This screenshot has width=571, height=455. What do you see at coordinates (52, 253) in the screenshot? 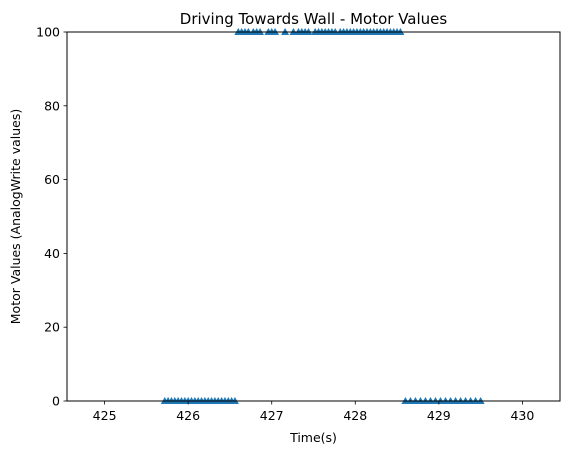
I see `y-tick-label: 40` at bounding box center [52, 253].